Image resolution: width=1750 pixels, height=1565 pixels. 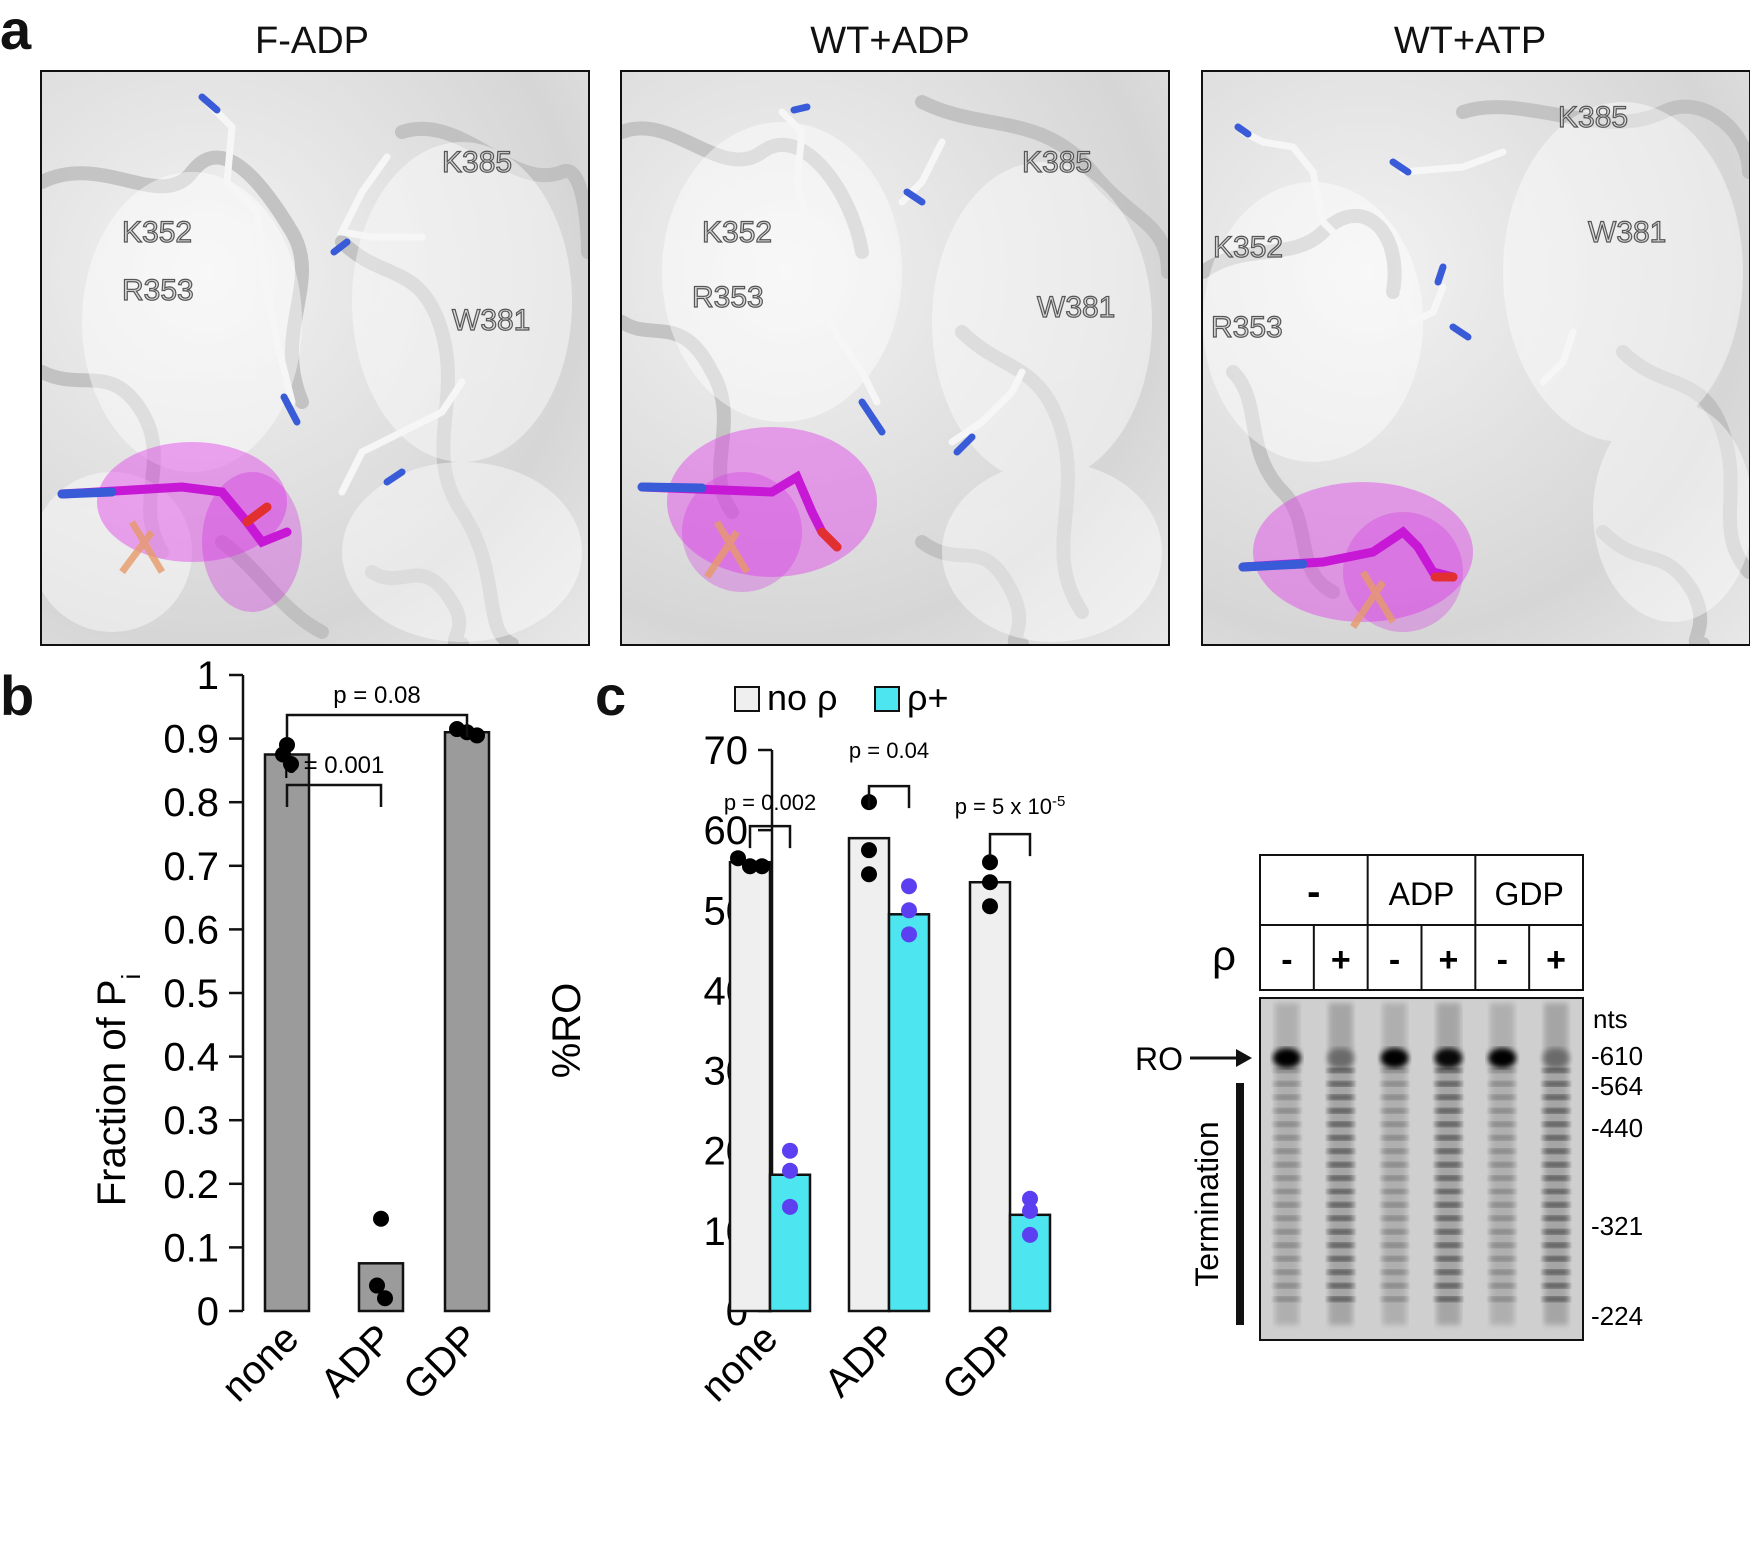 I want to click on chart-c-sig-bracket, so click(x=1010, y=844).